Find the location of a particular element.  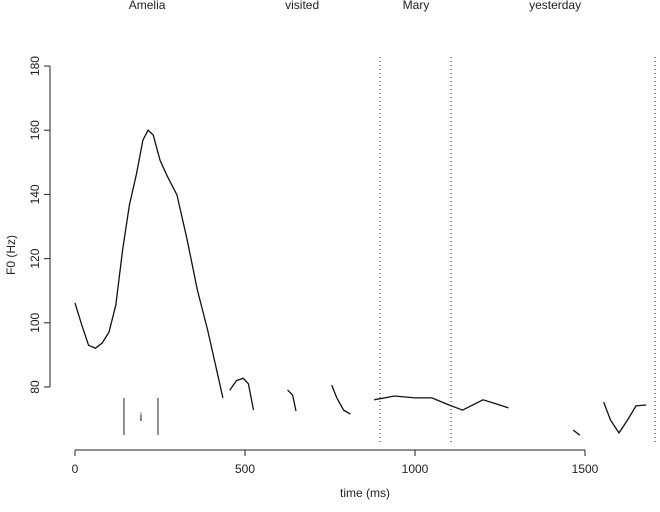

x-axis-label: time (ms) is located at coordinates (365, 493).